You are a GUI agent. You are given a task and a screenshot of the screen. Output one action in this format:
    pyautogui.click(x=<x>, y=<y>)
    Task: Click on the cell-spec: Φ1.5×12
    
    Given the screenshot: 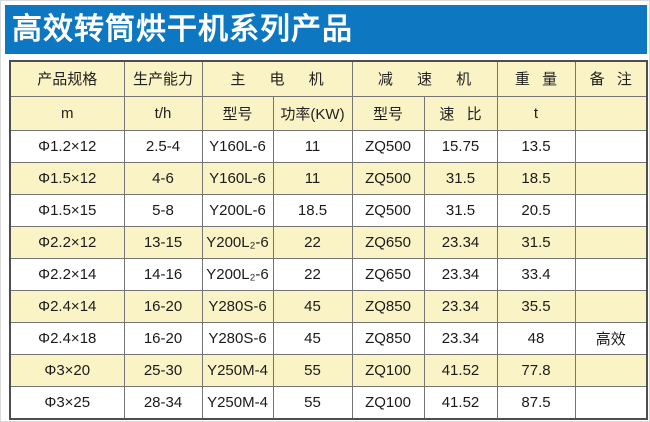 What is the action you would take?
    pyautogui.click(x=67, y=178)
    